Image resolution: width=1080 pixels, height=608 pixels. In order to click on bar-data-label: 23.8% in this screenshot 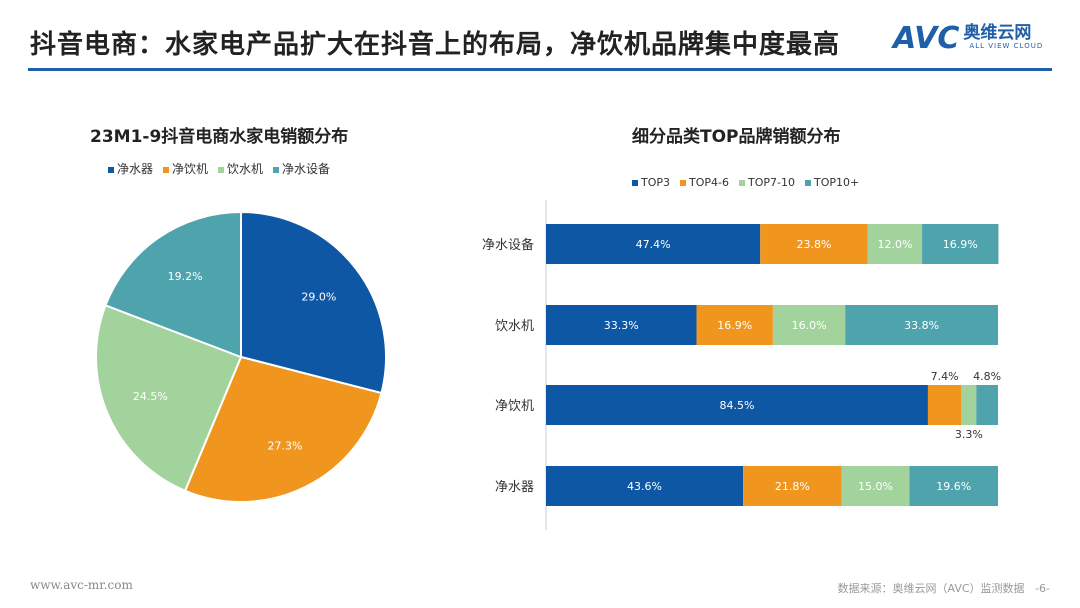, I will do `click(814, 244)`.